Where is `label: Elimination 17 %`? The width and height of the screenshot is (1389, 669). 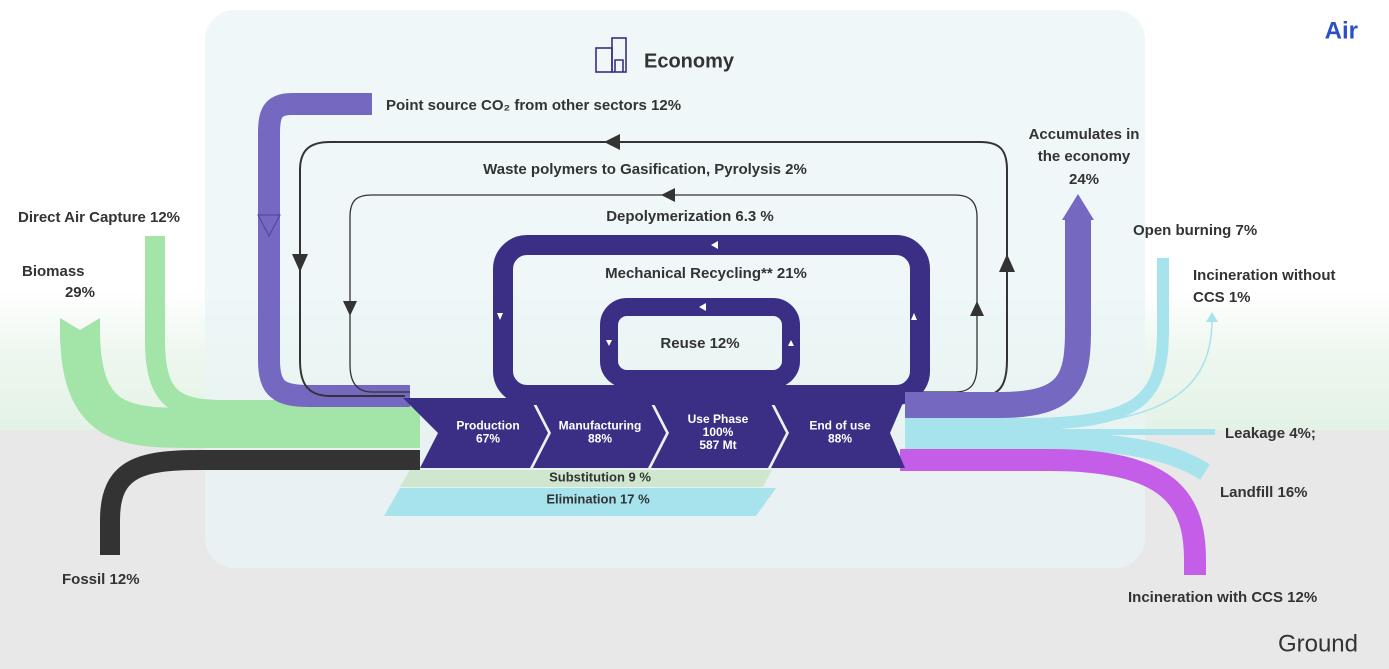 label: Elimination 17 % is located at coordinates (598, 498).